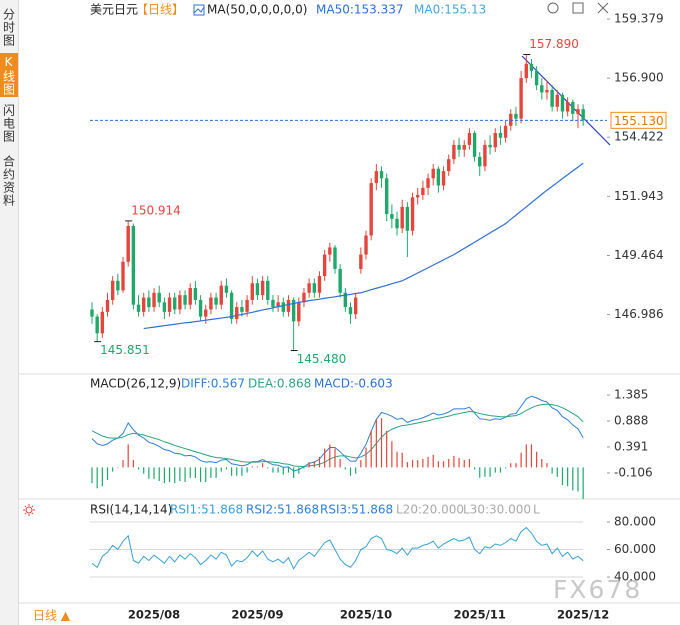 Image resolution: width=680 pixels, height=625 pixels. What do you see at coordinates (8, 181) in the screenshot?
I see `side-tab: 合约资料` at bounding box center [8, 181].